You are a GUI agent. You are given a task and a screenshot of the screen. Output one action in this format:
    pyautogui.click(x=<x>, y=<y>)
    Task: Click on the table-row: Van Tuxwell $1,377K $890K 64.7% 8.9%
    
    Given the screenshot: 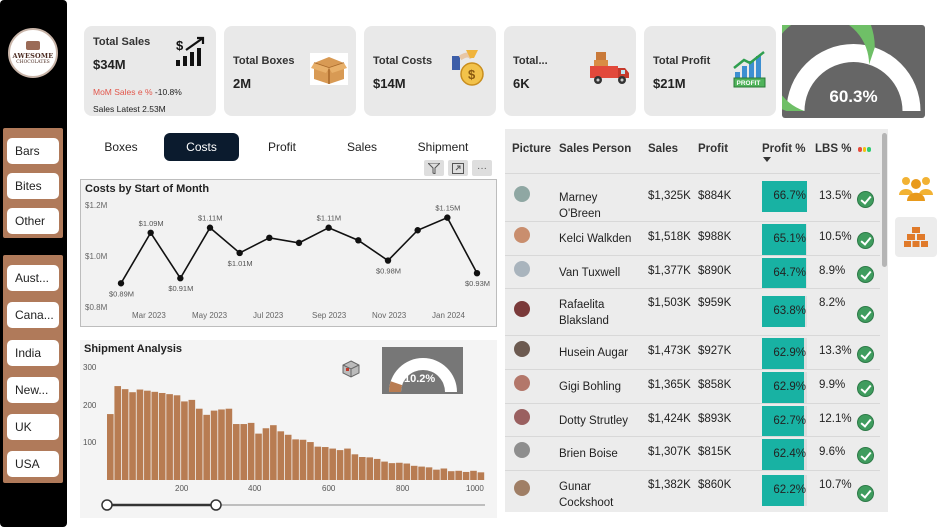 What is the action you would take?
    pyautogui.click(x=692, y=272)
    